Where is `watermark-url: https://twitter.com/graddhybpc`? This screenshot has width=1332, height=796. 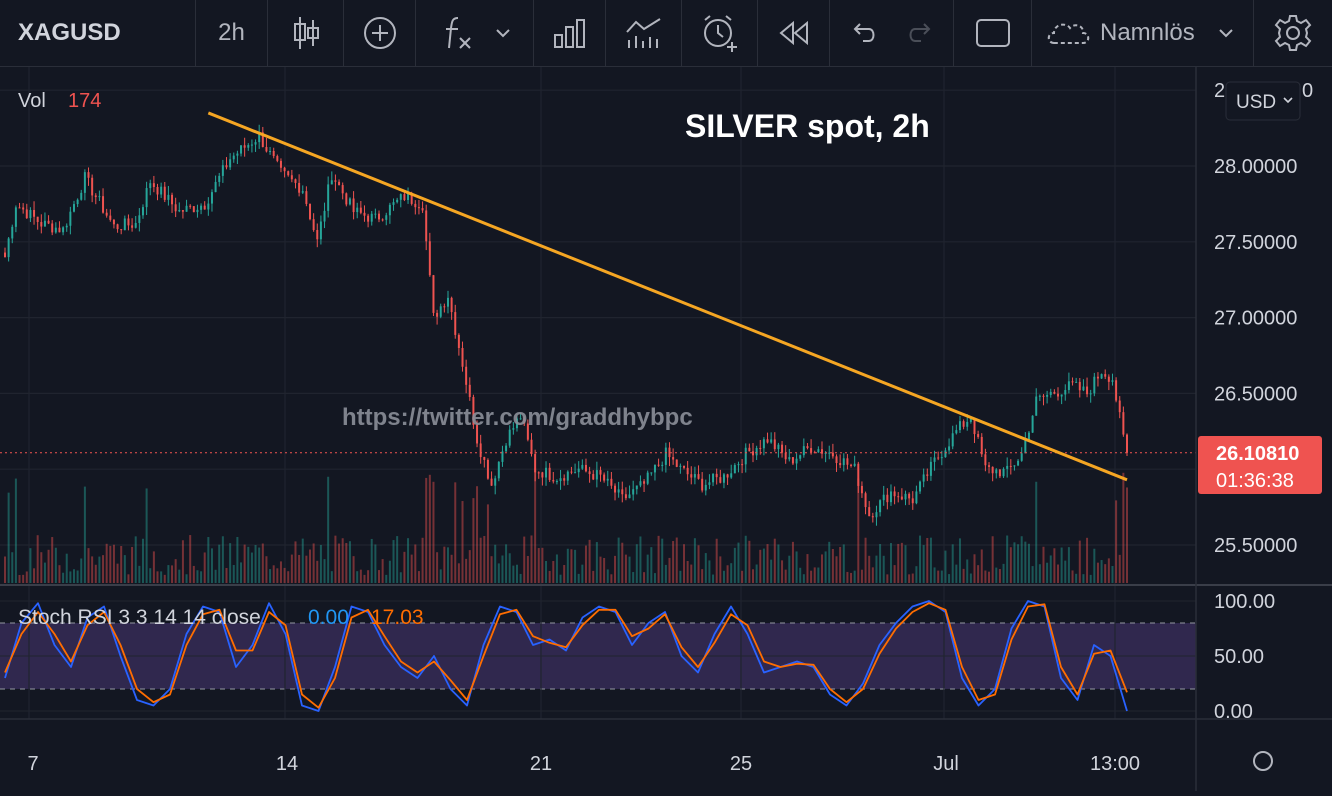
watermark-url: https://twitter.com/graddhybpc is located at coordinates (517, 417).